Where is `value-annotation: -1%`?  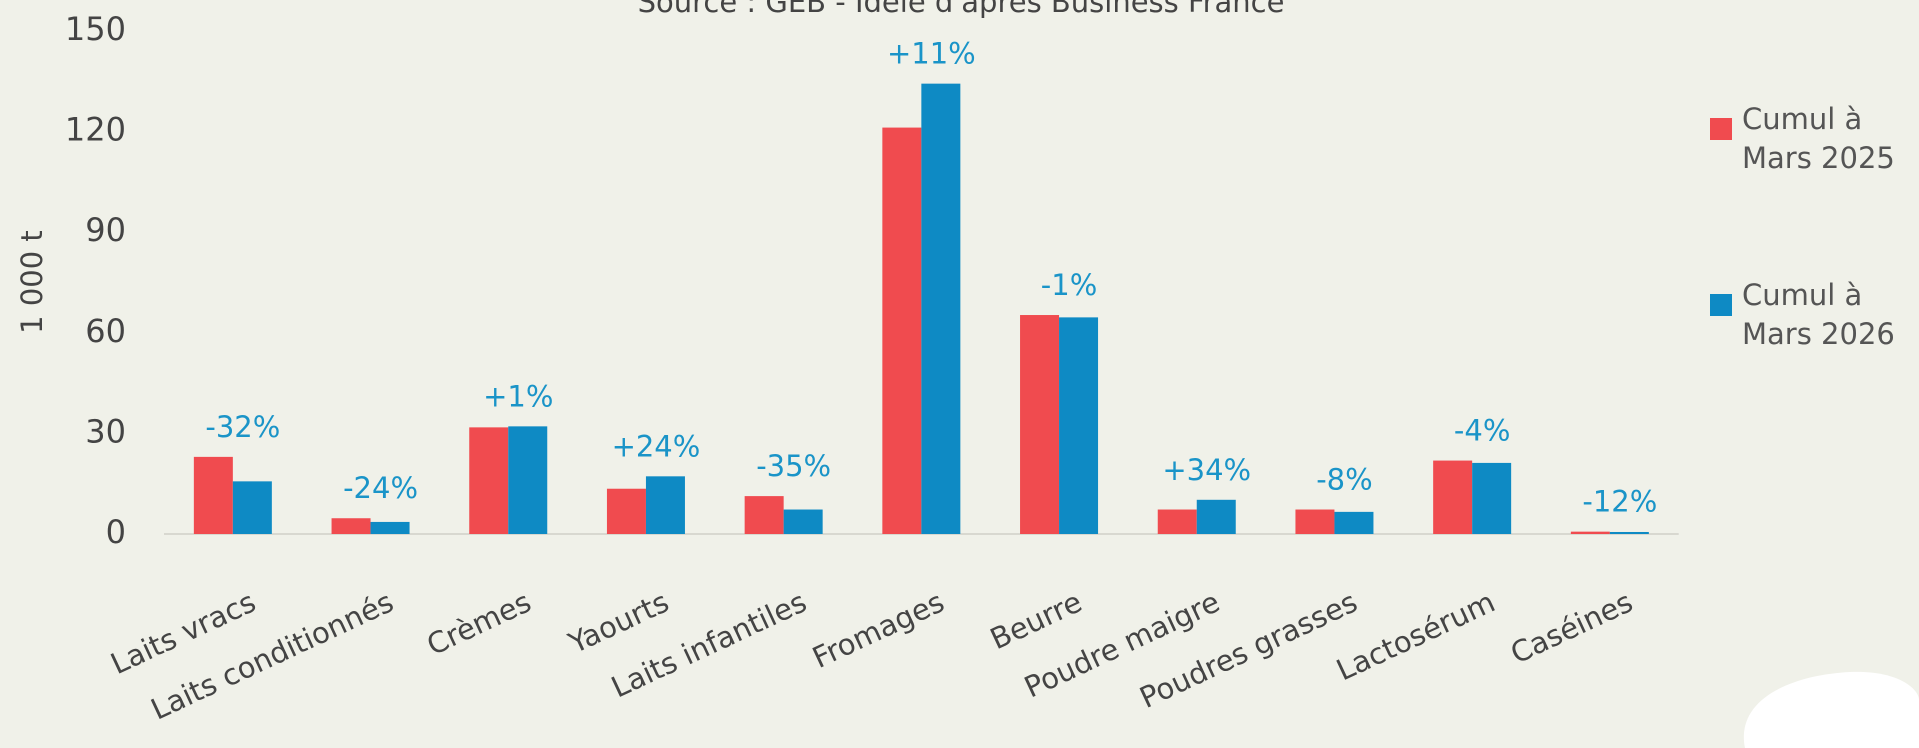
value-annotation: -1% is located at coordinates (1069, 285).